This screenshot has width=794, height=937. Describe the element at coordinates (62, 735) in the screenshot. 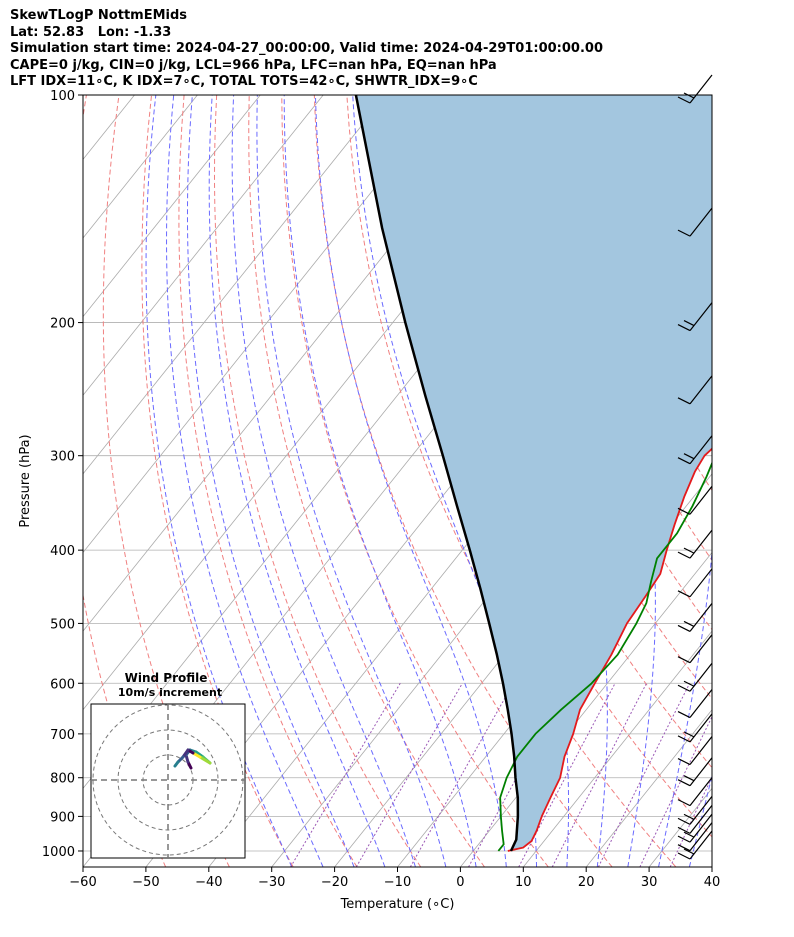

I see `y-tick-label: 700` at that location.